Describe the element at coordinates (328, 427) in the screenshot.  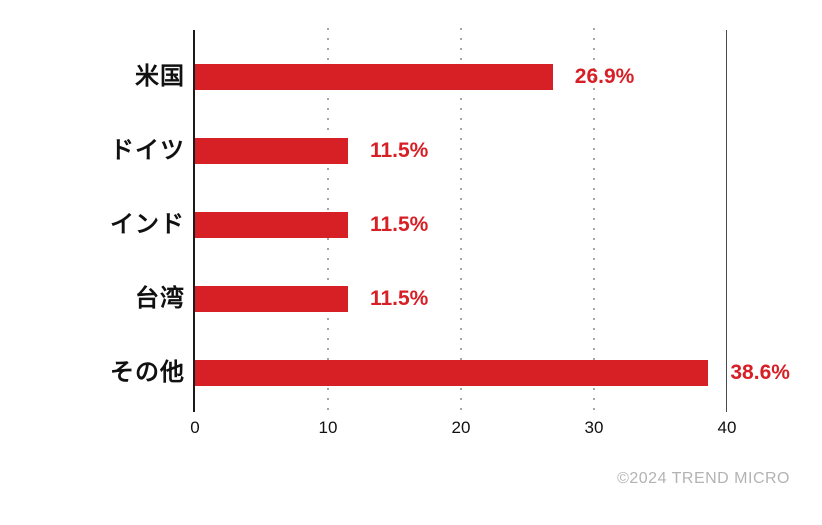
I see `x-tick-label-10: 10` at that location.